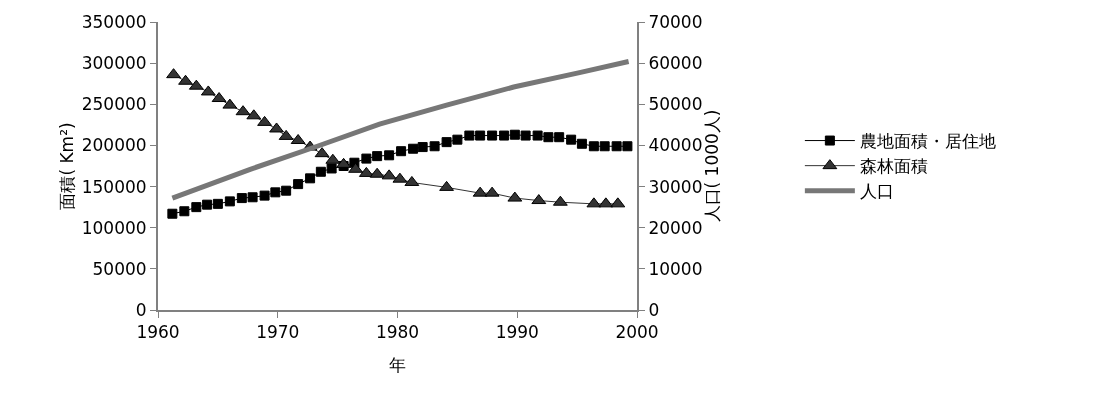  I want to click on y-tick-label: 100000, so click(114, 227).